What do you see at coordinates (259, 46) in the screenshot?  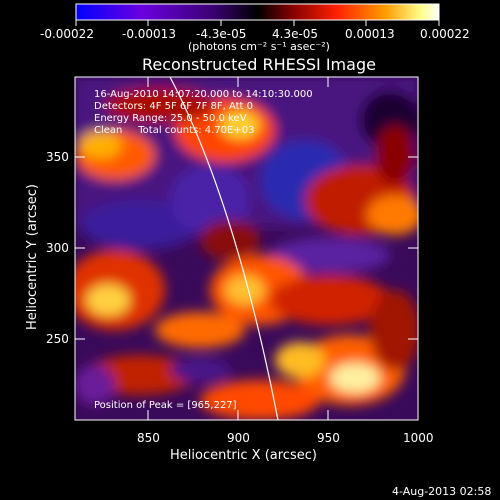 I see `colorbar-units: (photons cm⁻² s⁻¹ asec⁻²)` at bounding box center [259, 46].